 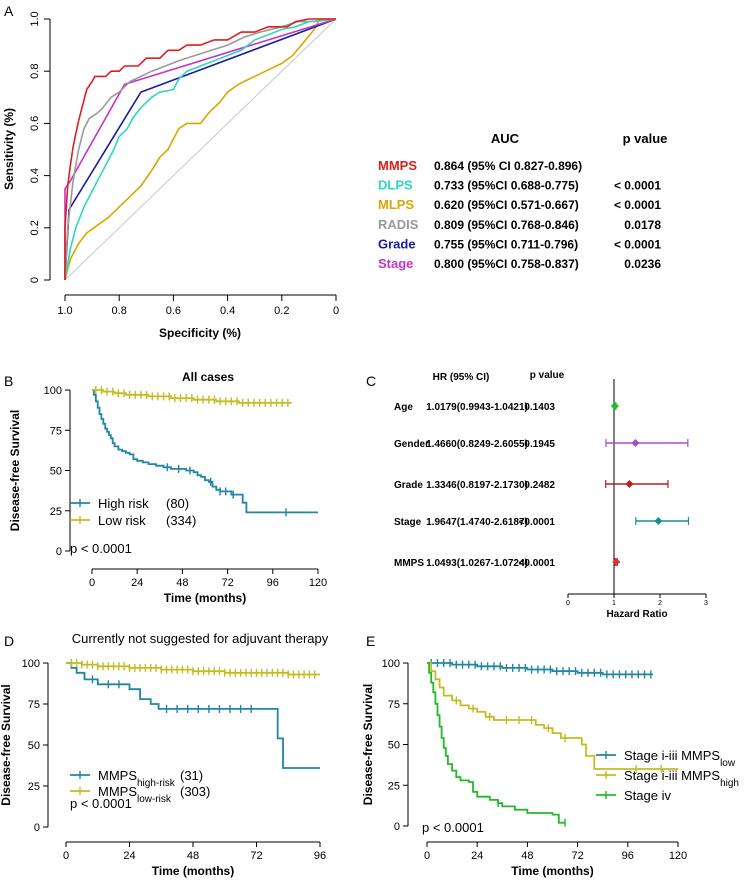 What do you see at coordinates (398, 224) in the screenshot?
I see `auc-row-name-radis: RADIS` at bounding box center [398, 224].